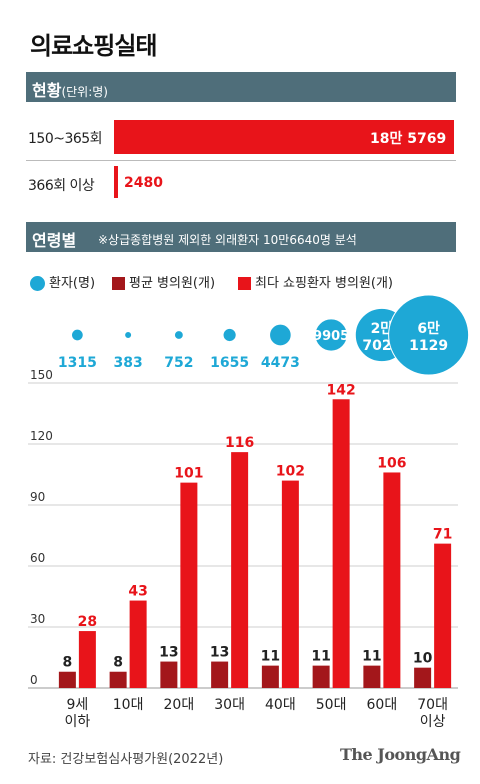 The height and width of the screenshot is (784, 480). I want to click on patient-value-label: 1655, so click(229, 363).